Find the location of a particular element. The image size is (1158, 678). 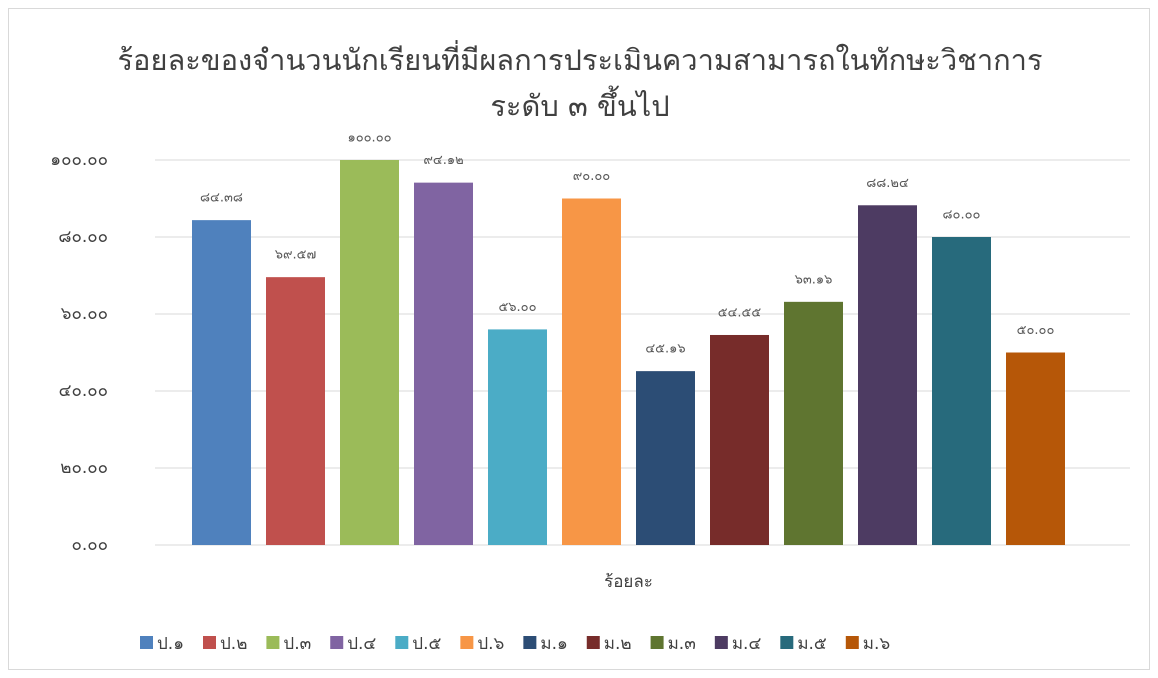

legend-label: ม.๒ is located at coordinates (618, 644).